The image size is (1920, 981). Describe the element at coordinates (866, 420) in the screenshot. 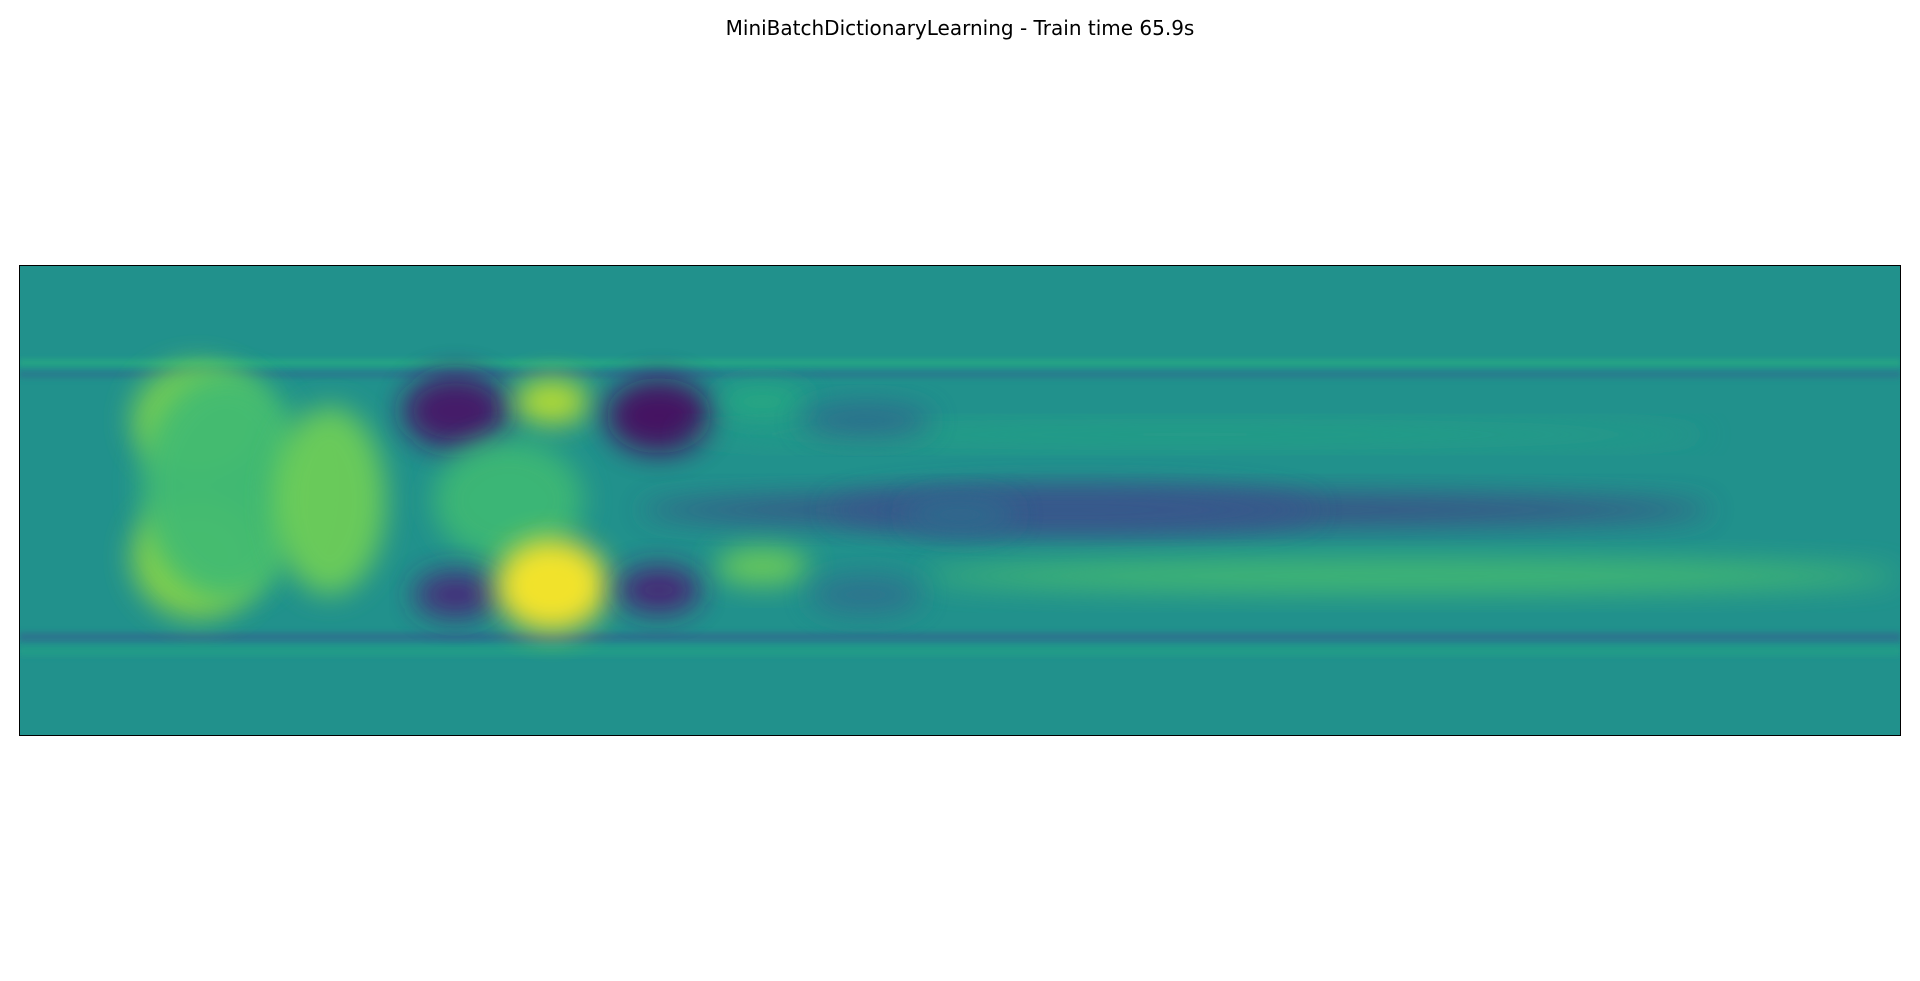

I see `heatmap-upper-dark-smudge` at that location.